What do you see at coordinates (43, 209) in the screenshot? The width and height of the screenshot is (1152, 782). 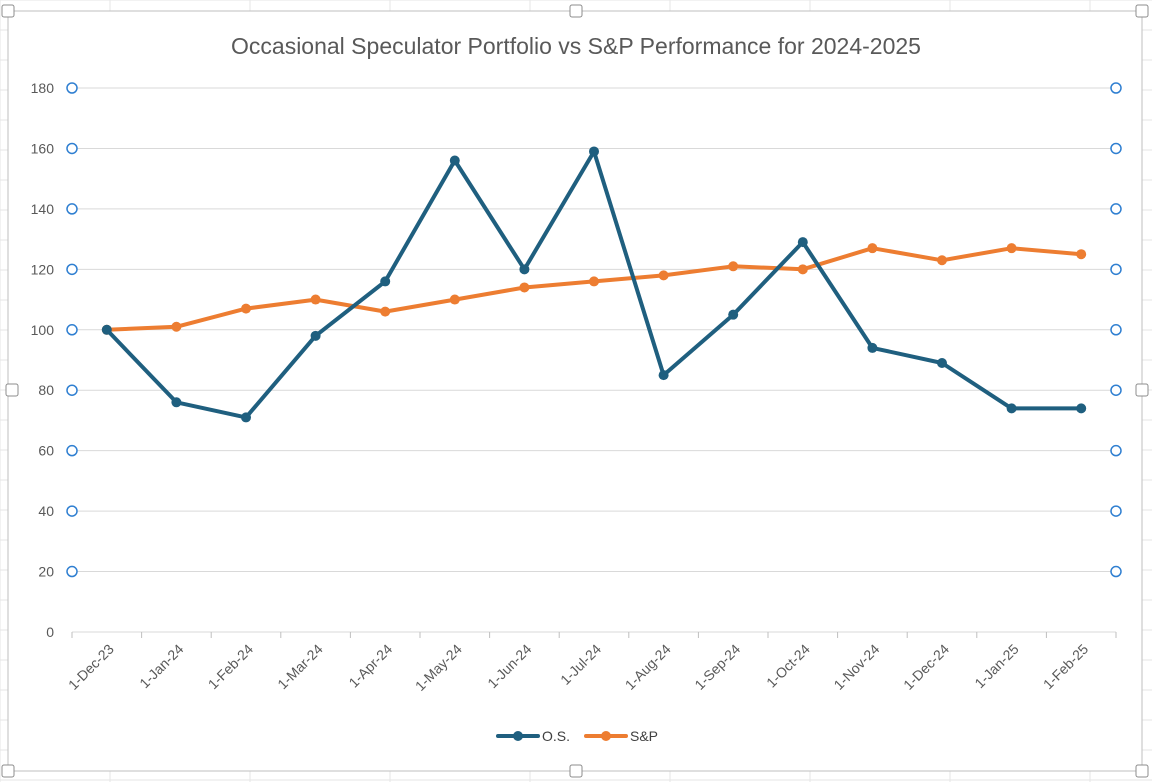 I see `y-tick-label: 140` at bounding box center [43, 209].